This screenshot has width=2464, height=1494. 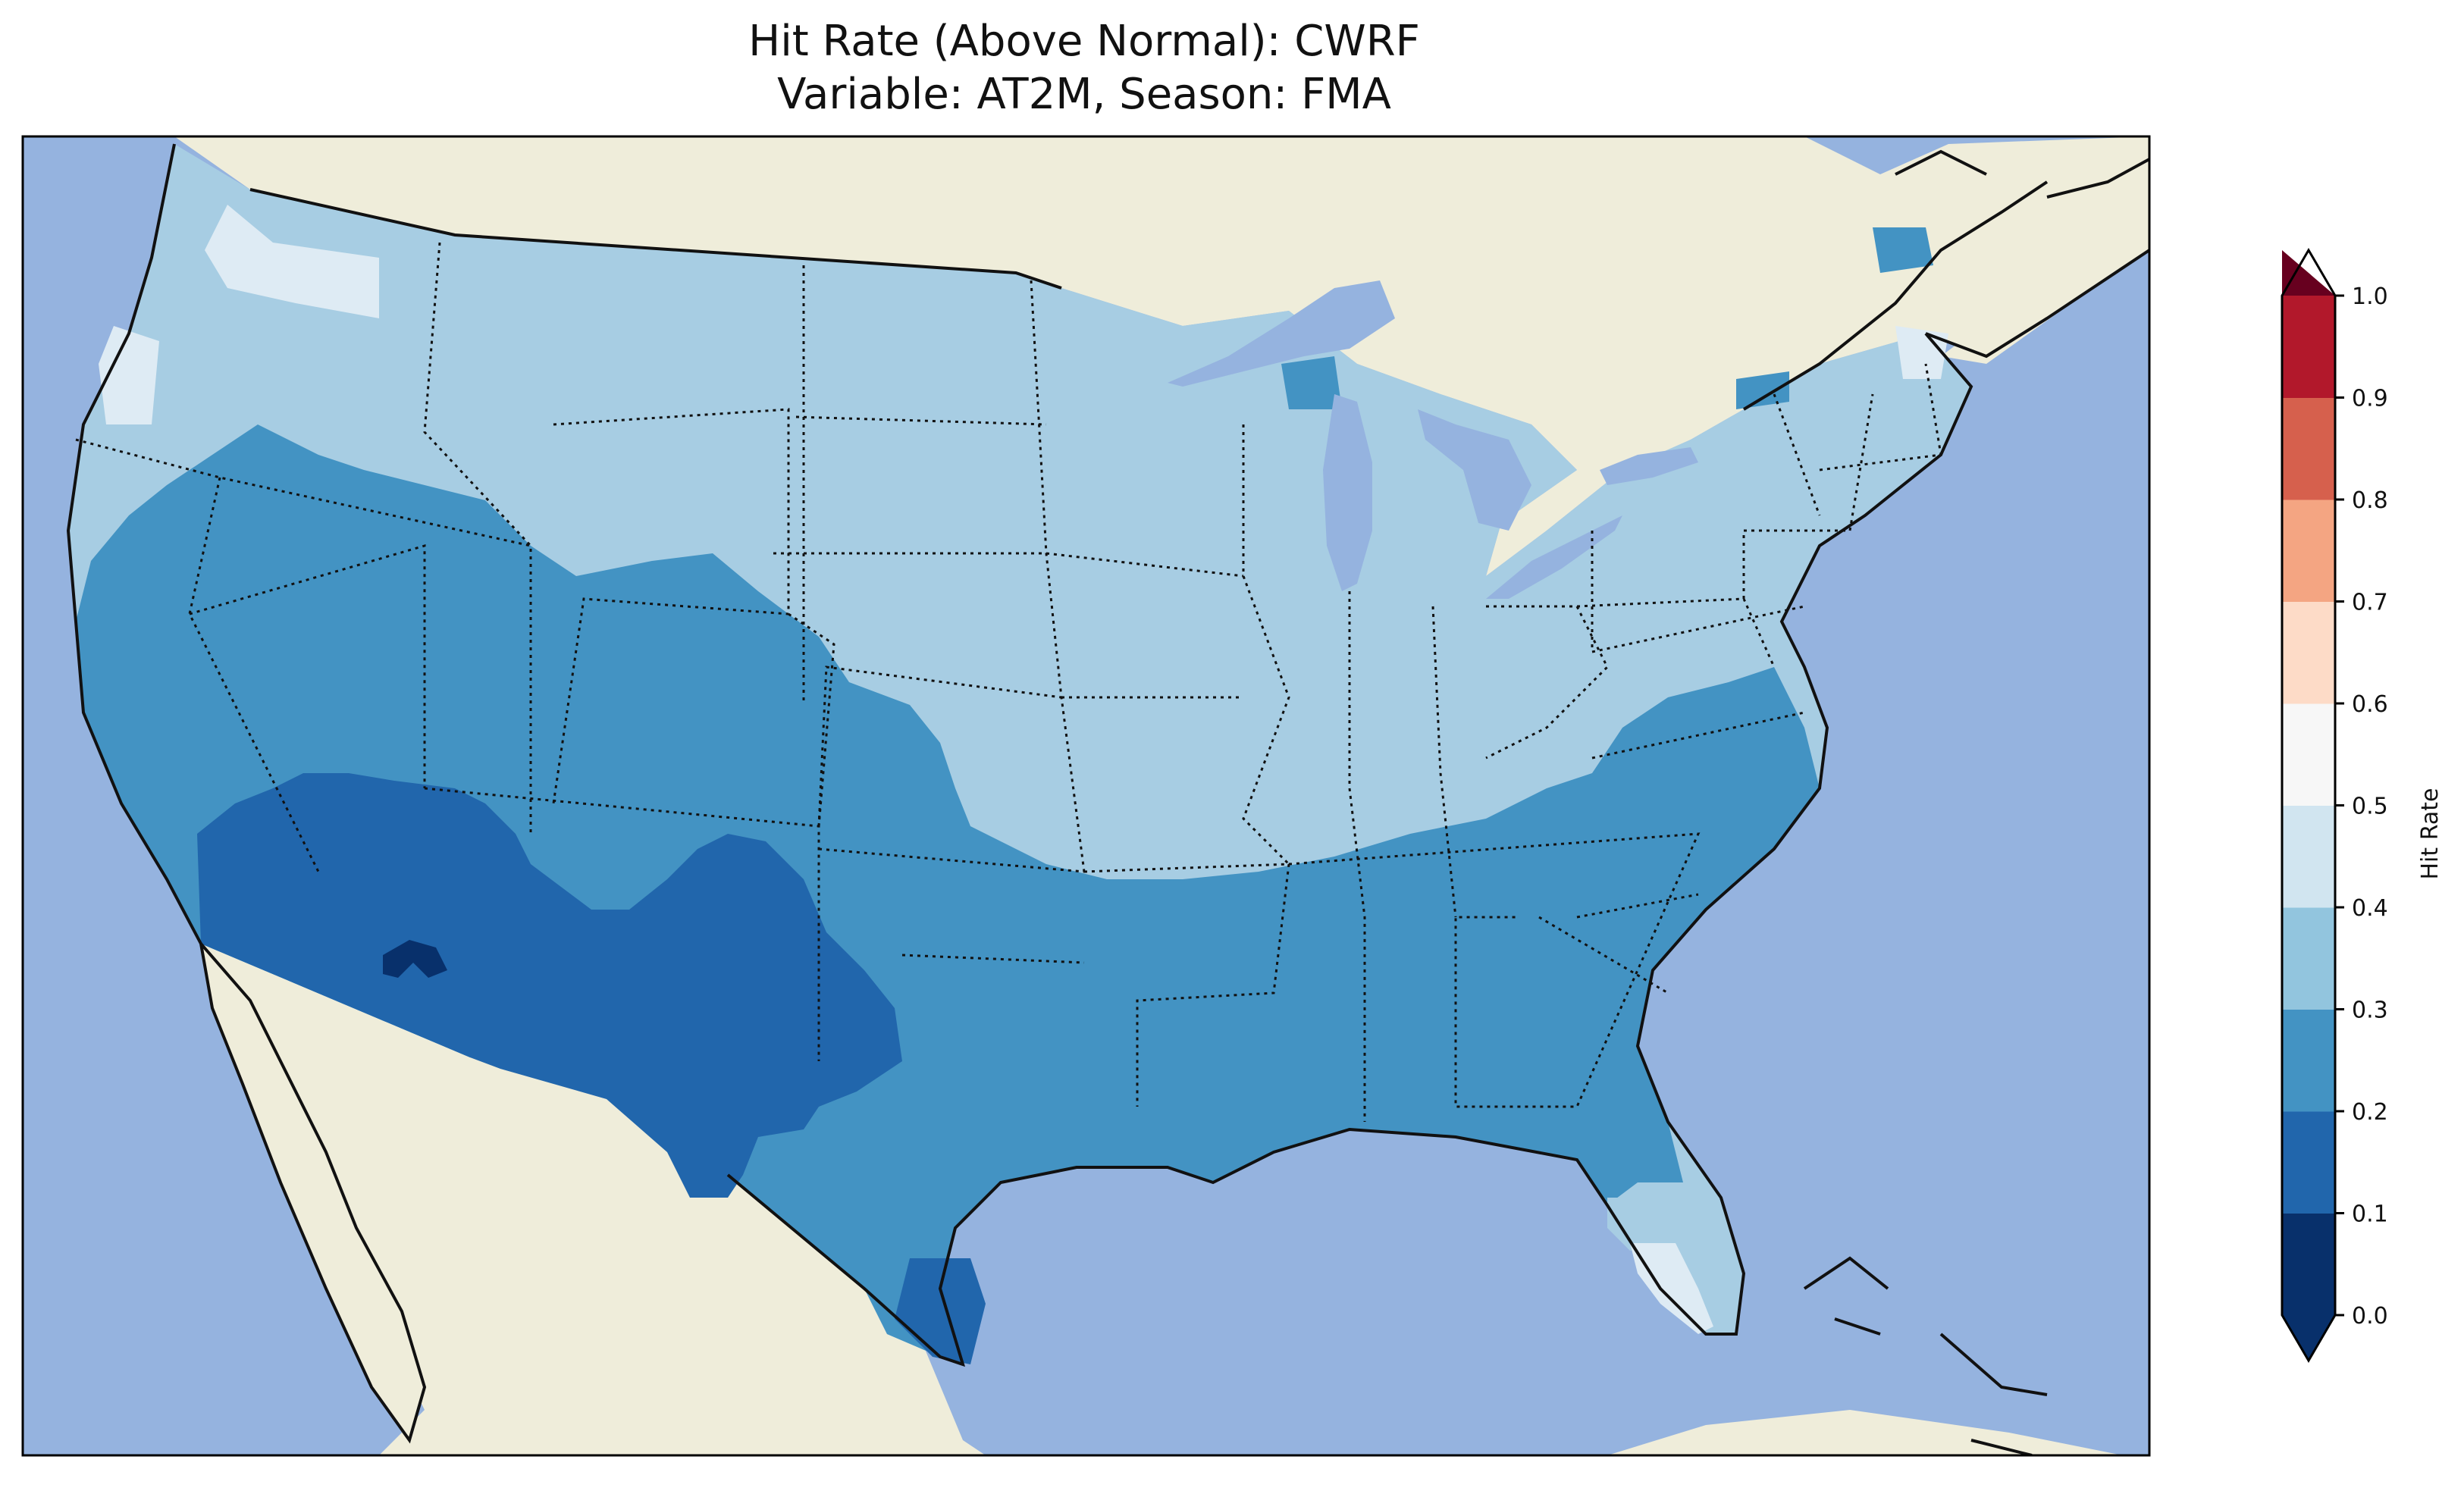 What do you see at coordinates (1554, 557) in the screenshot?
I see `lake-erie` at bounding box center [1554, 557].